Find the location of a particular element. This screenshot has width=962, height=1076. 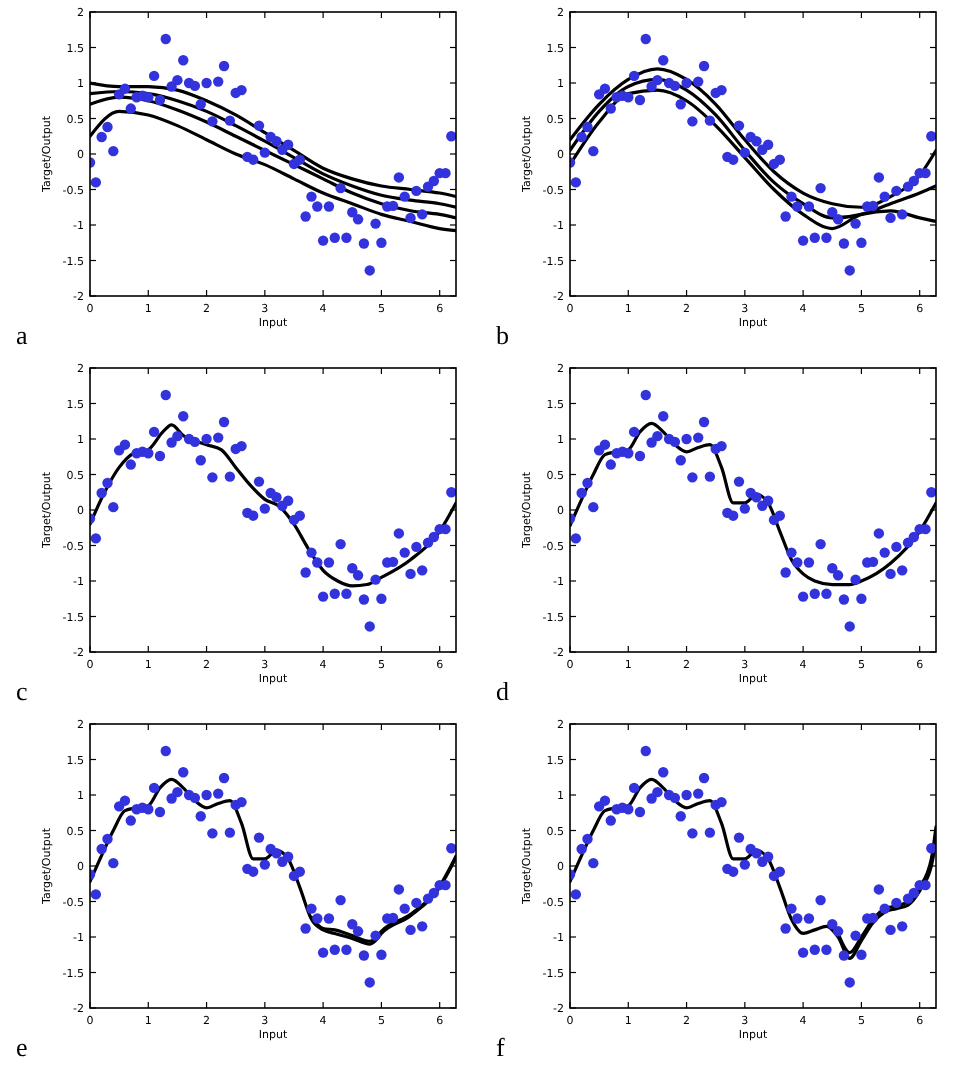

text: c is located at coordinates (22, 691).